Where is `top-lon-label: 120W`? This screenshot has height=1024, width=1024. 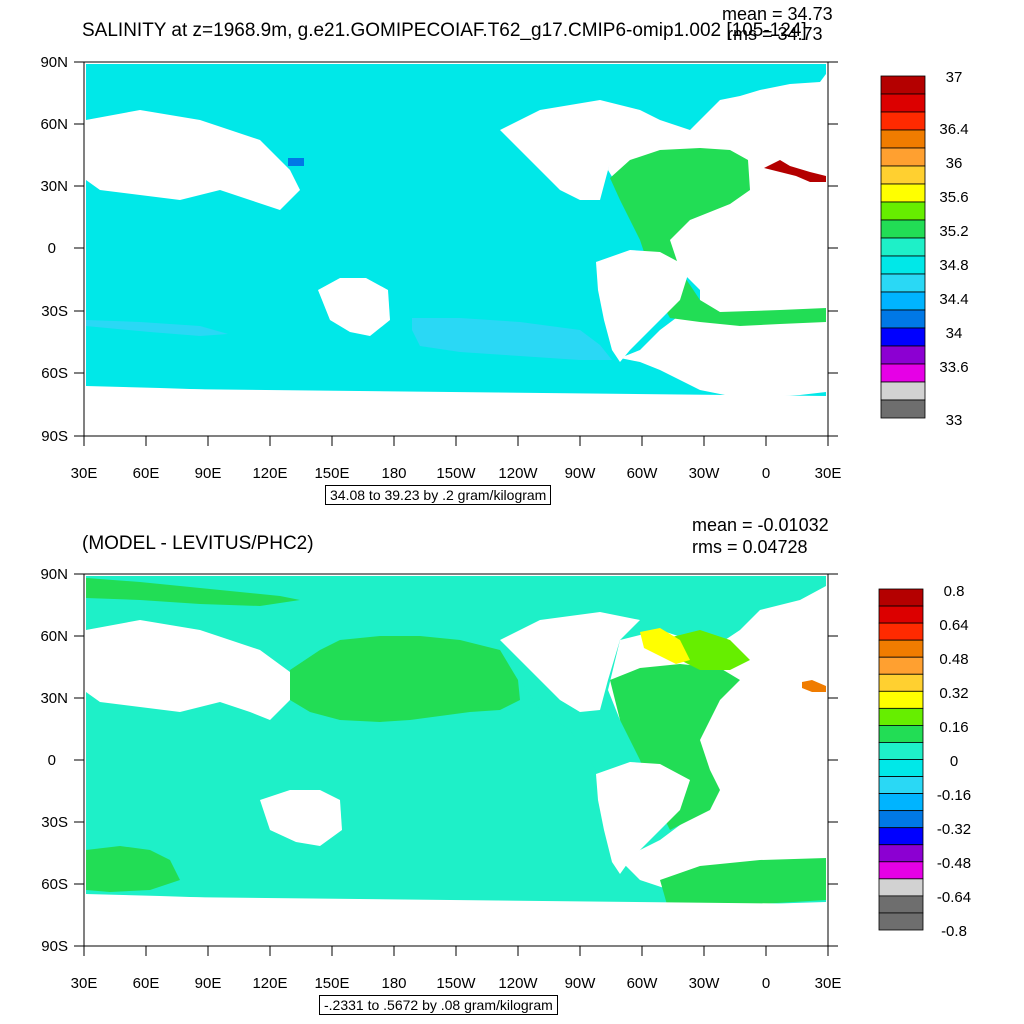
top-lon-label: 120W is located at coordinates (518, 473).